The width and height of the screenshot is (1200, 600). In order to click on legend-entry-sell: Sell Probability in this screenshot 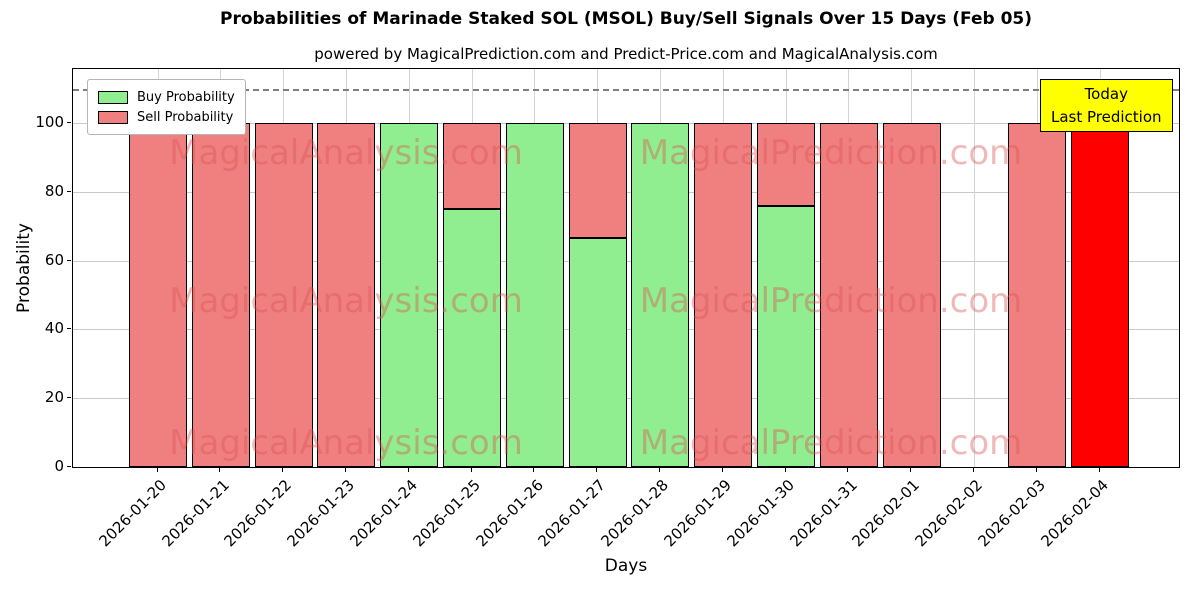, I will do `click(166, 117)`.